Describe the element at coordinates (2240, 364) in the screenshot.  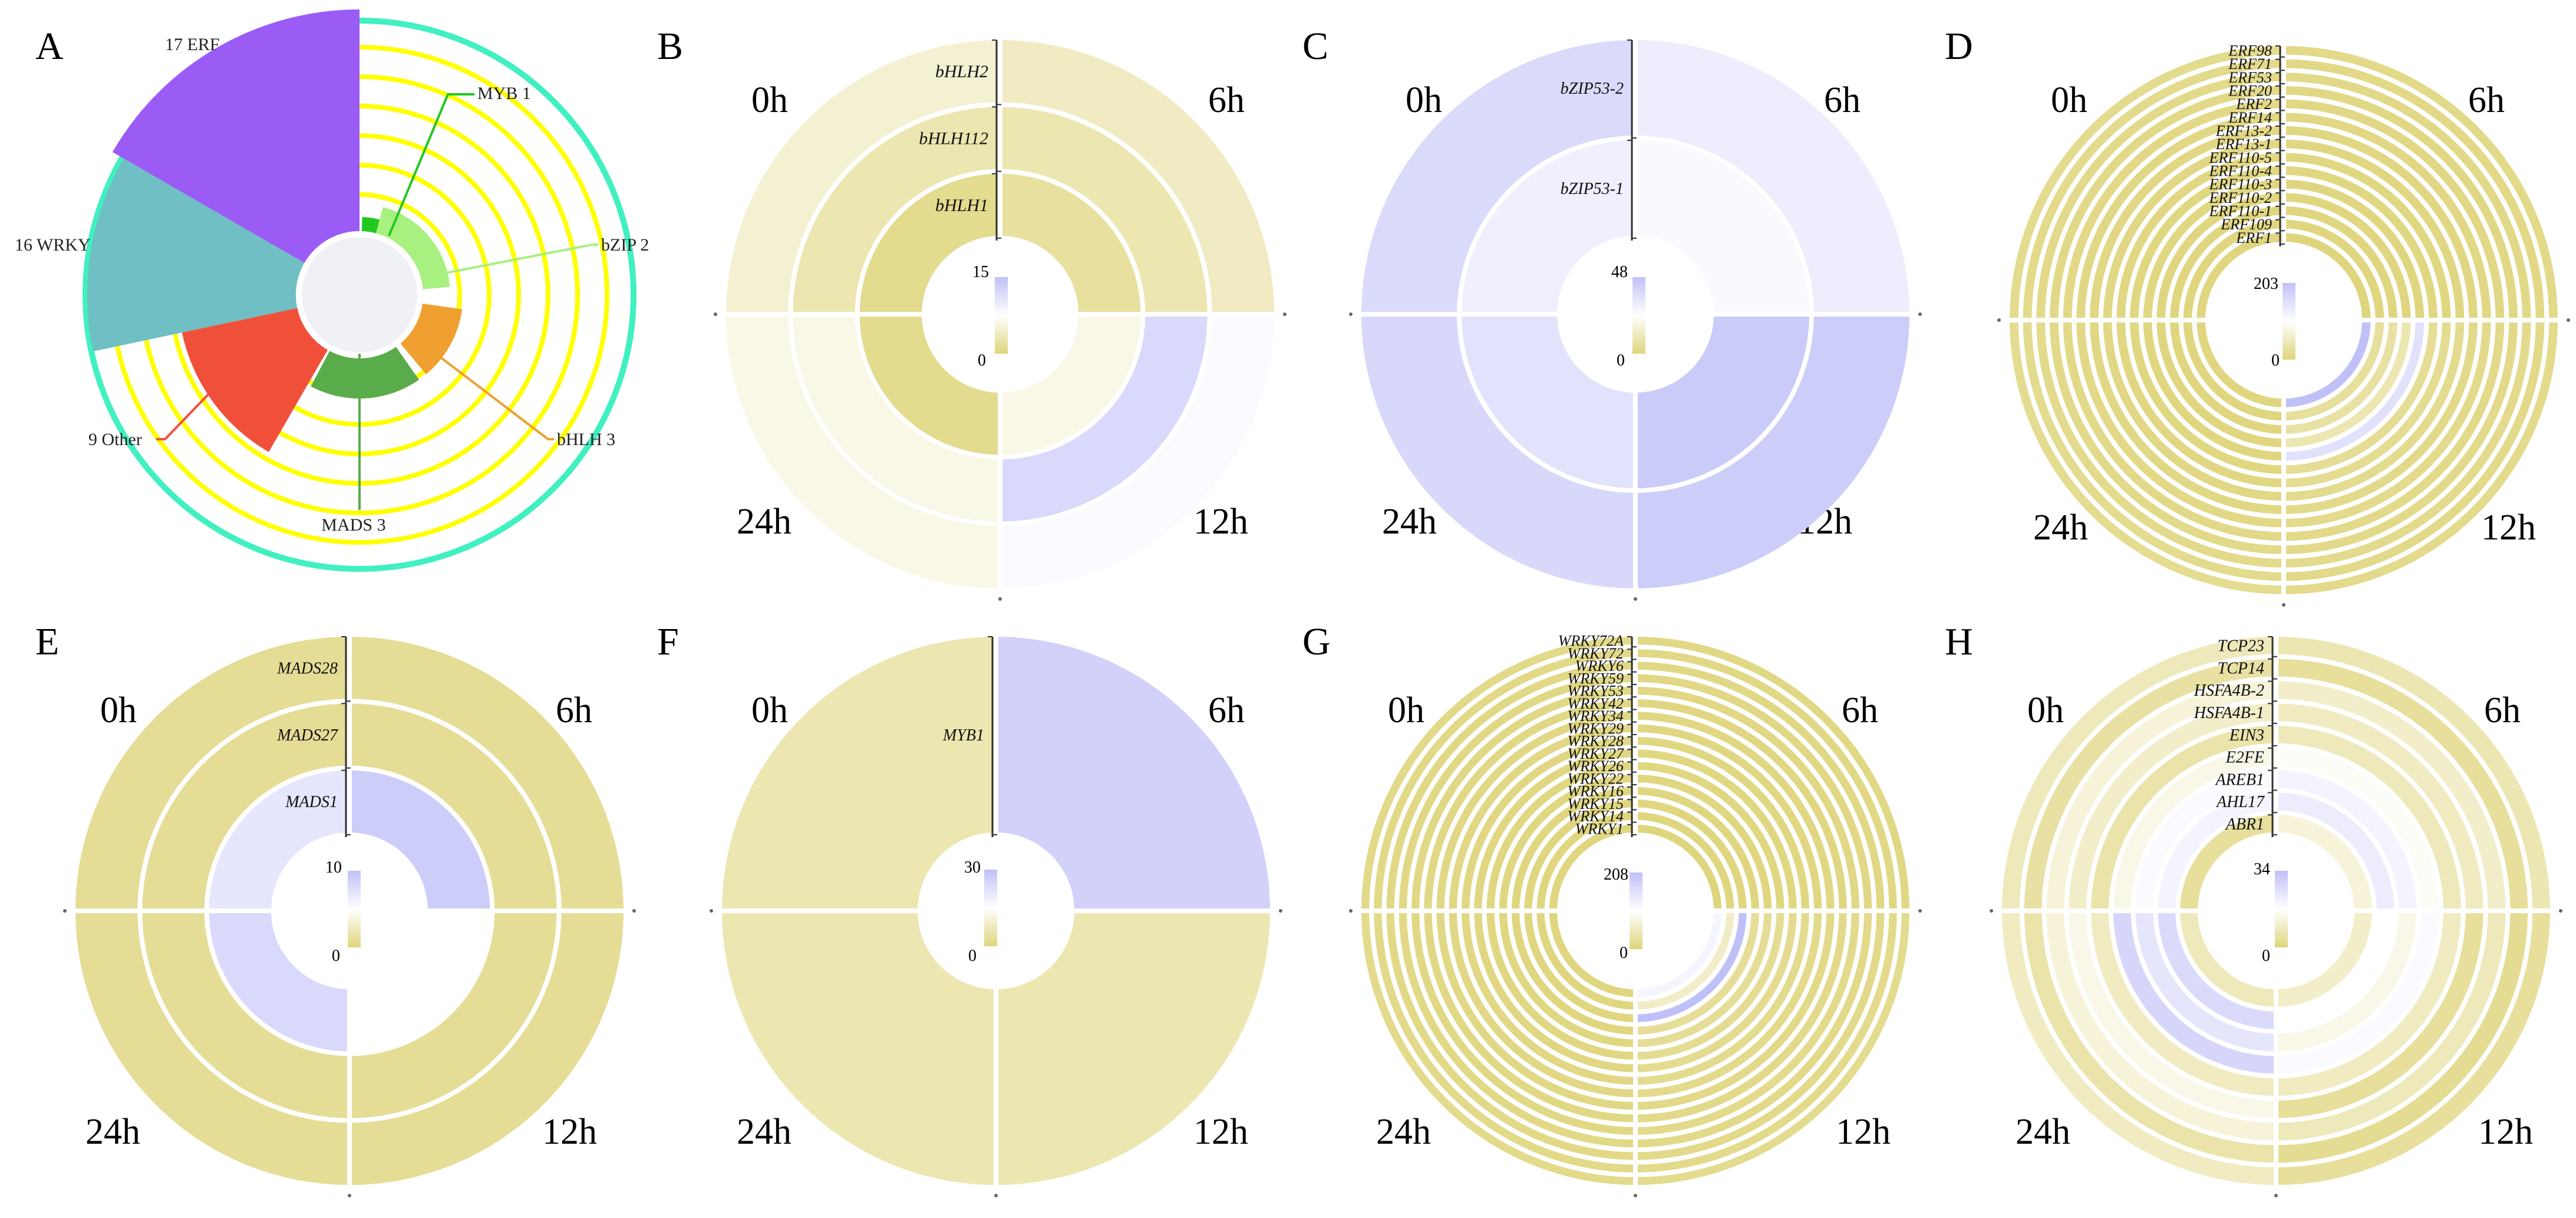
I see `heat-cell-erf1-24h` at that location.